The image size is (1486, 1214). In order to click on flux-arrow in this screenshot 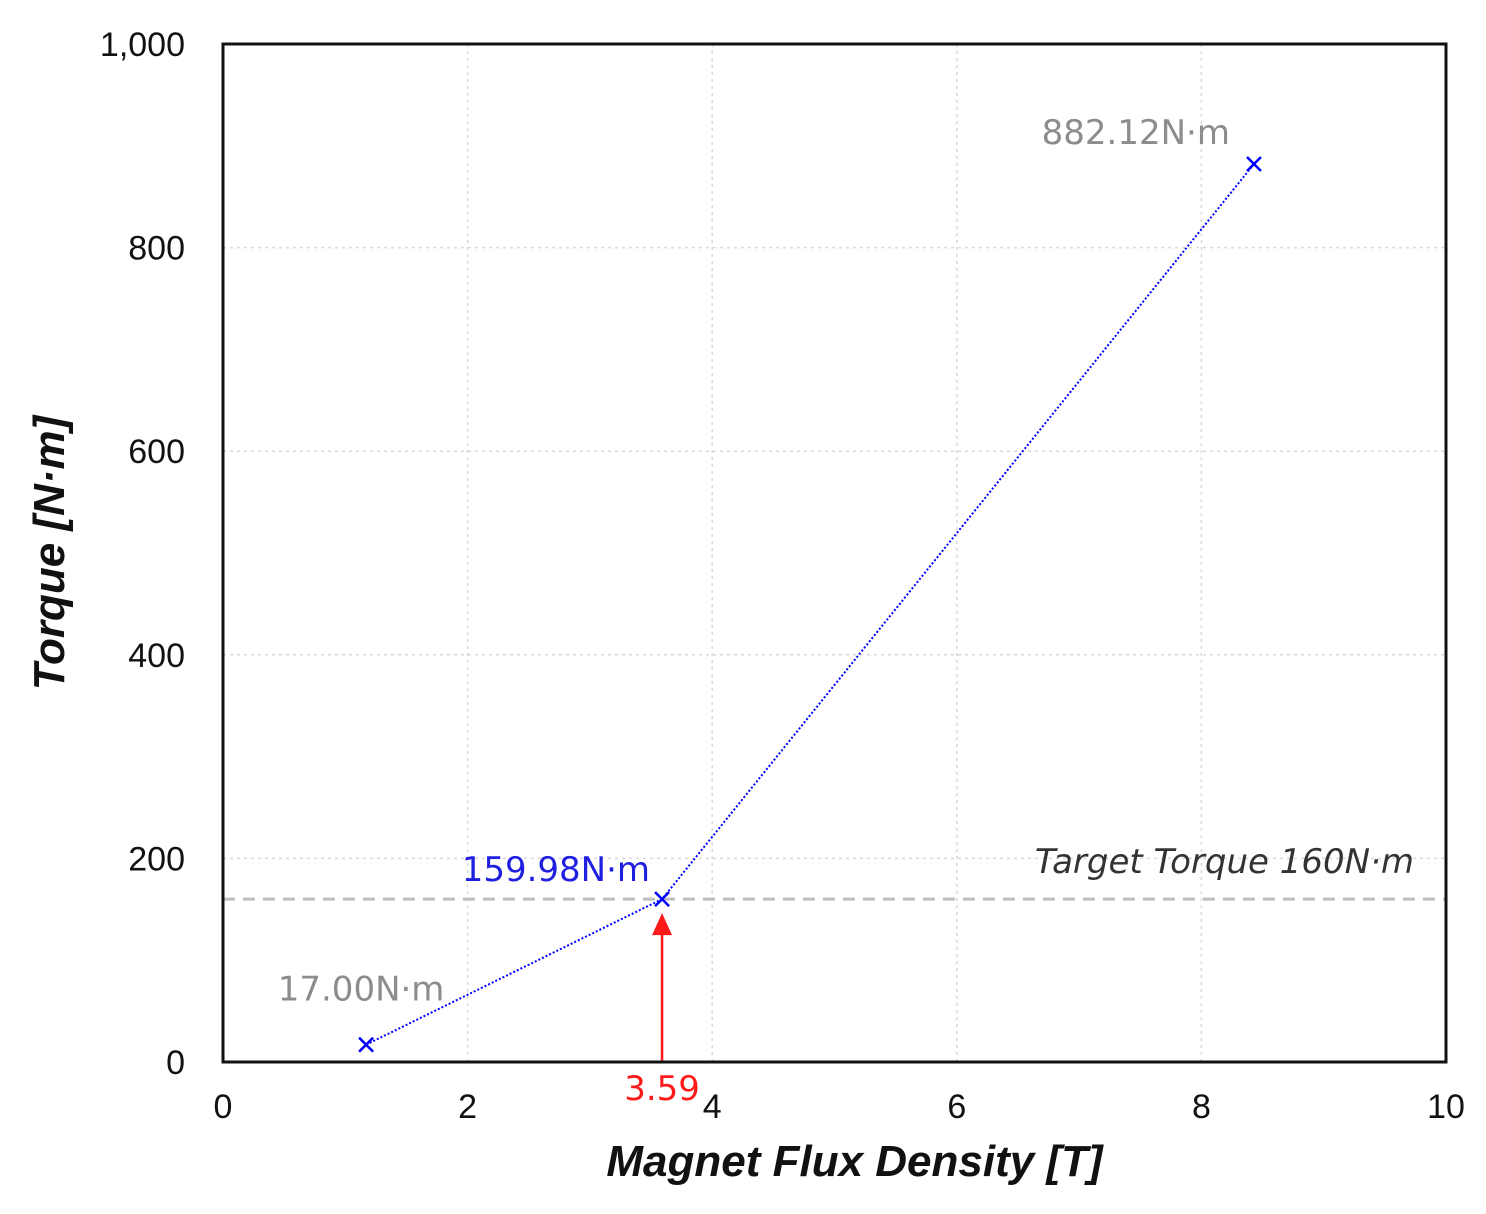, I will do `click(662, 987)`.